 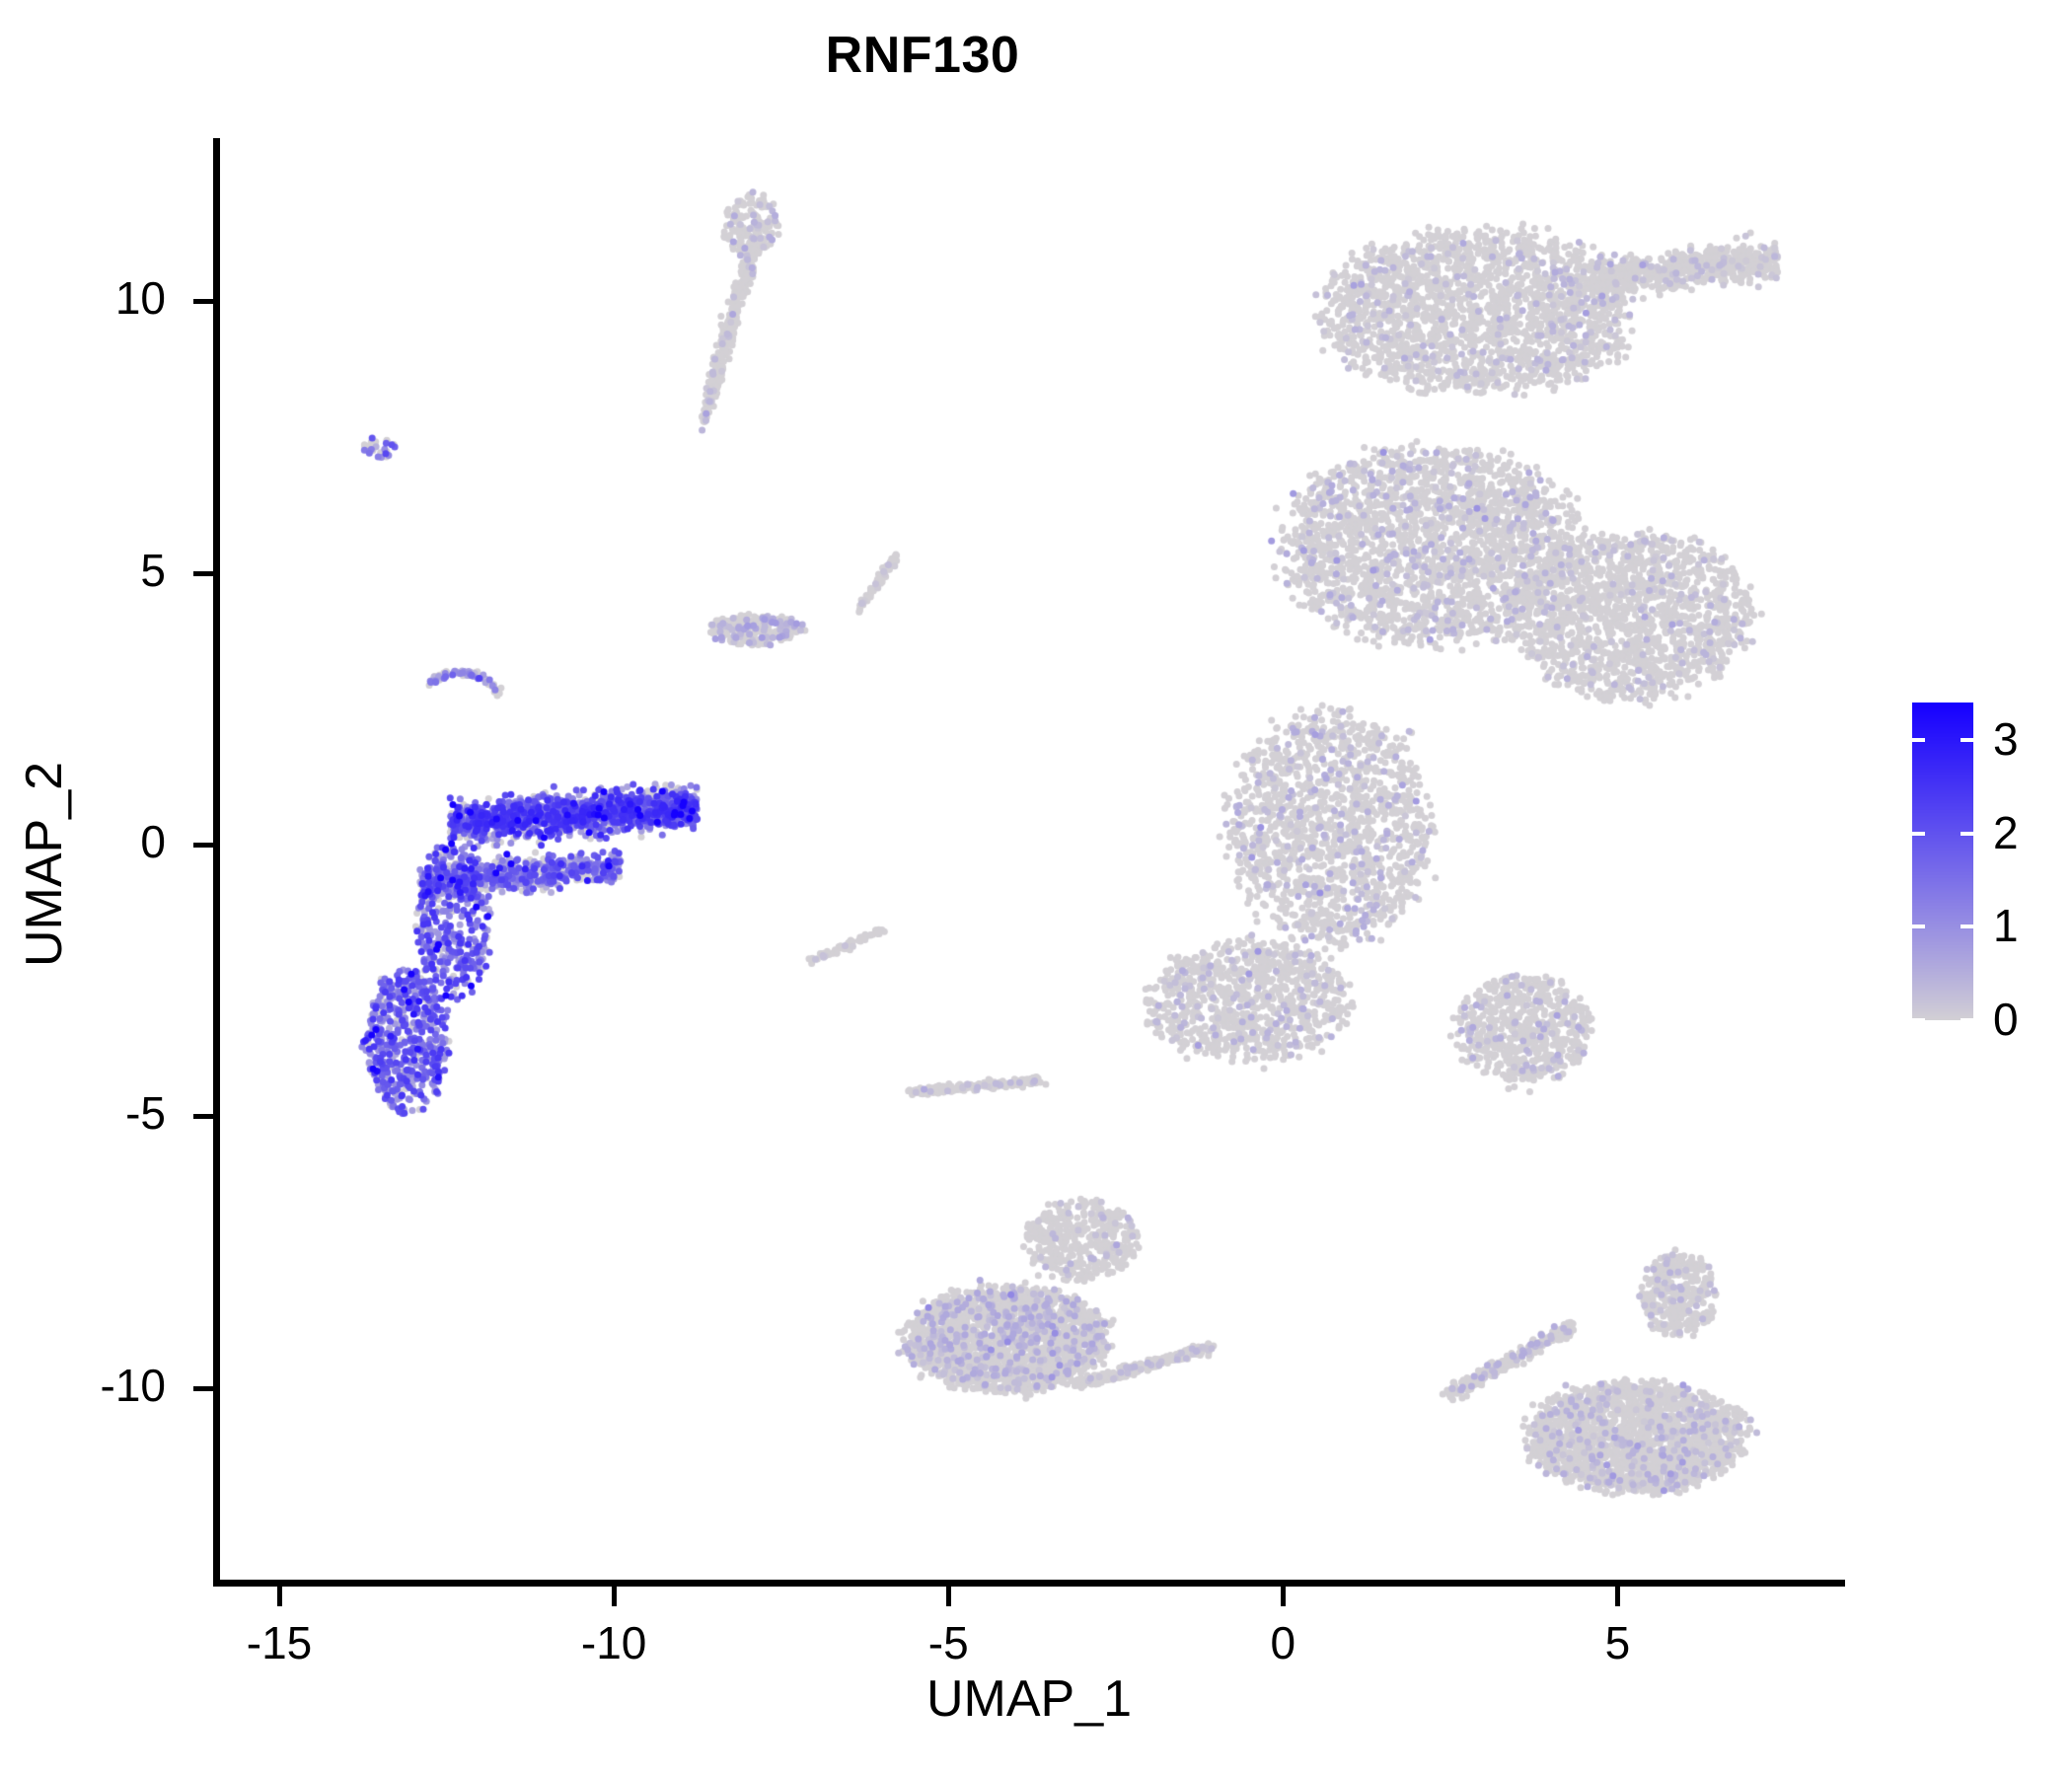 I want to click on y-tick-label: 5, so click(x=153, y=570).